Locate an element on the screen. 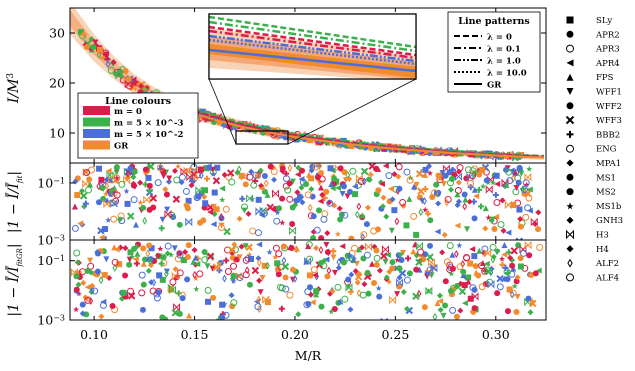 This screenshot has width=635, height=371. eos-label: MS1 is located at coordinates (606, 178).